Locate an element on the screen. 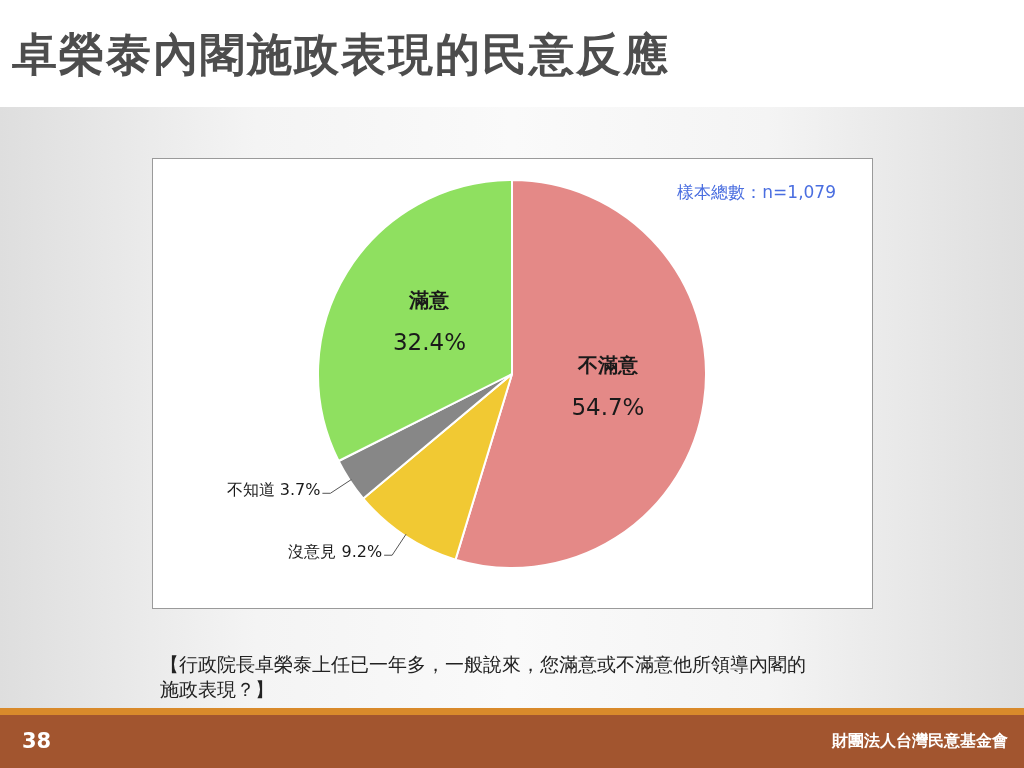  text: 樣本總數：n=1,079 is located at coordinates (756, 192).